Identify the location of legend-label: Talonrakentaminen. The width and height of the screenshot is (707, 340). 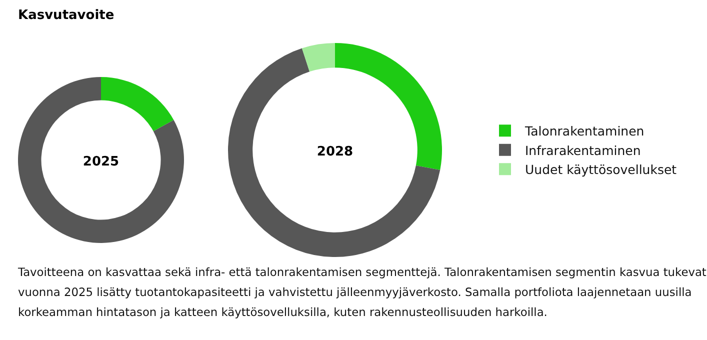
(584, 131).